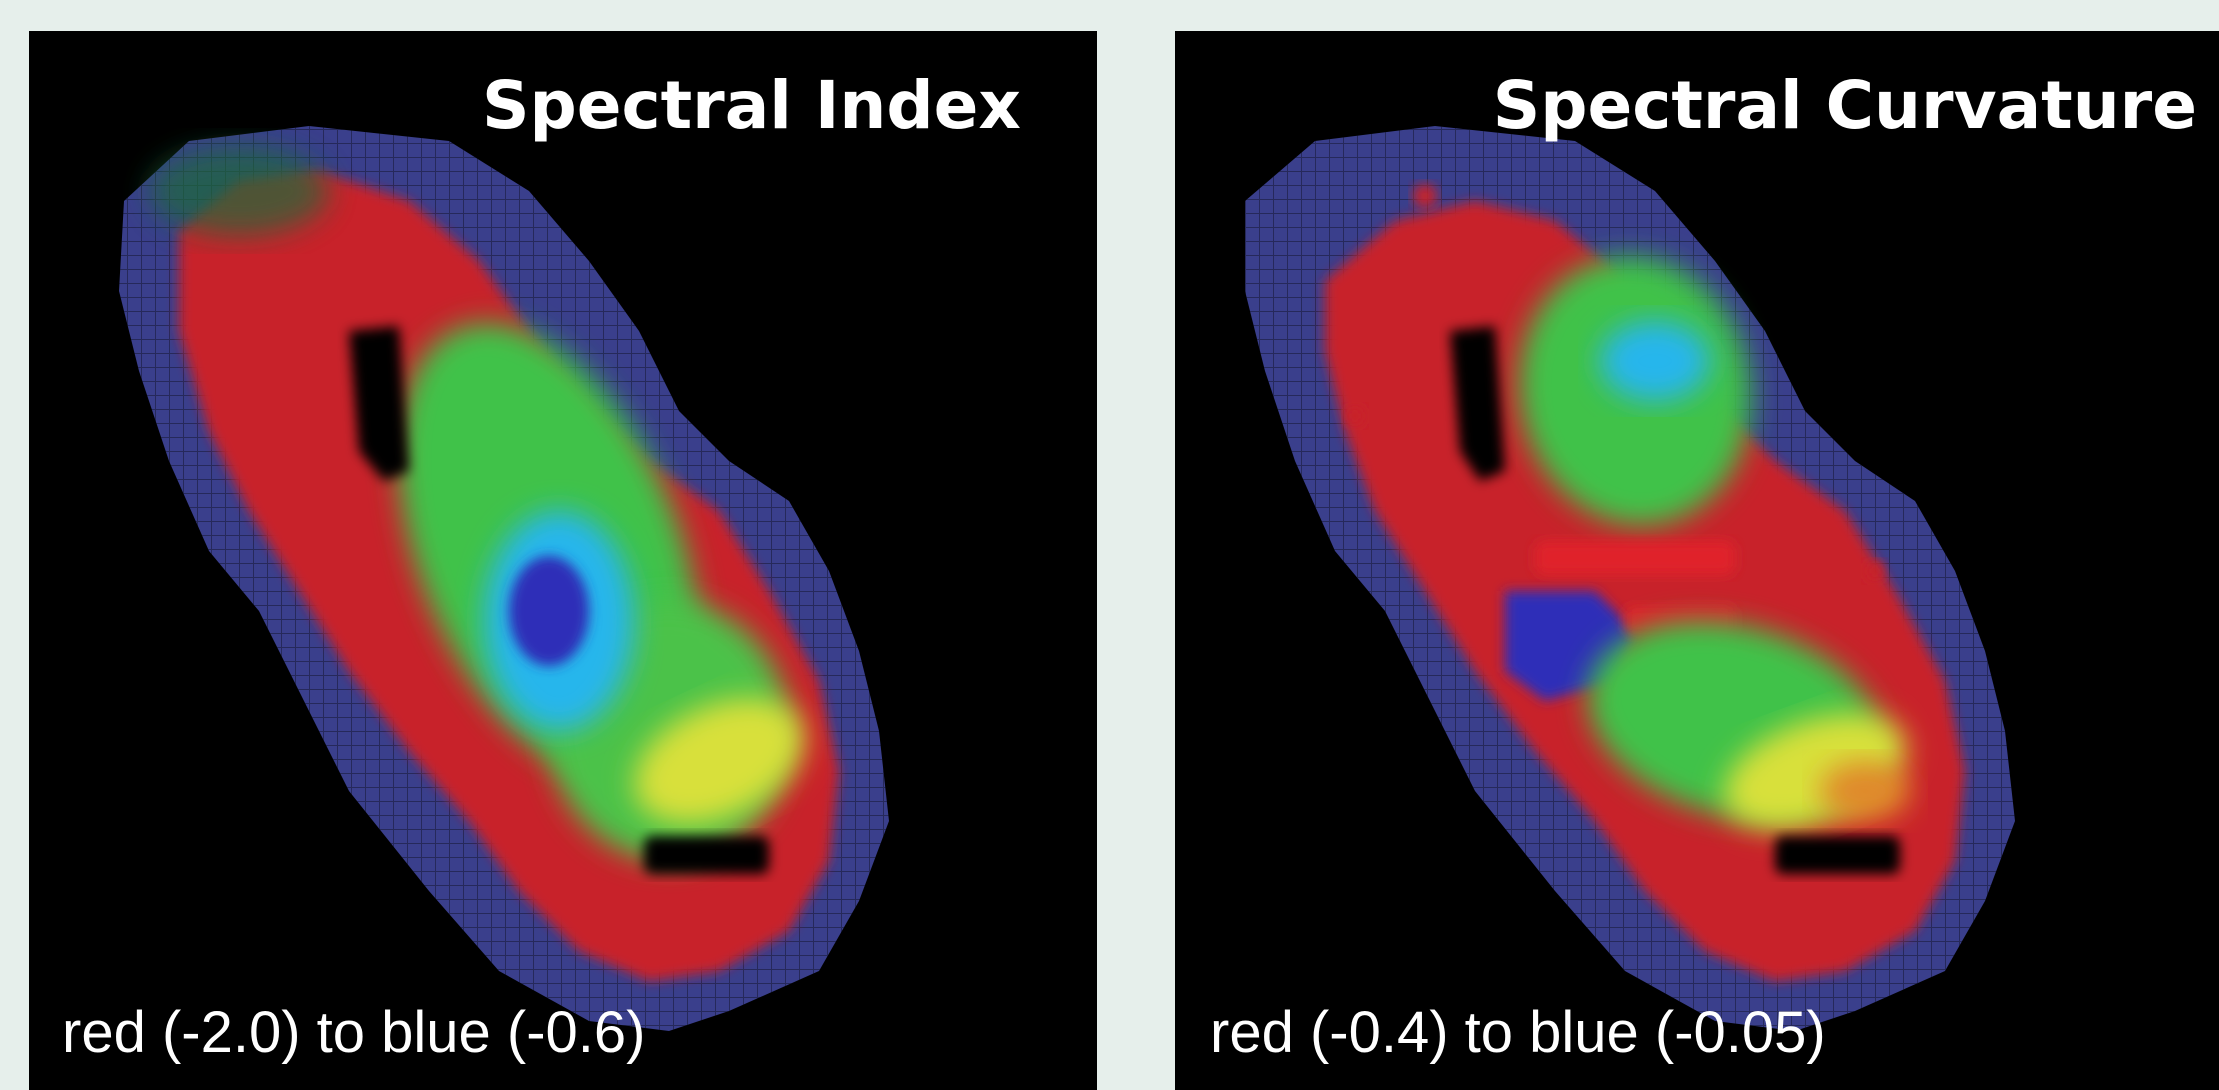 Image resolution: width=2219 pixels, height=1090 pixels. What do you see at coordinates (751, 105) in the screenshot?
I see `panel-title: Spectral Index` at bounding box center [751, 105].